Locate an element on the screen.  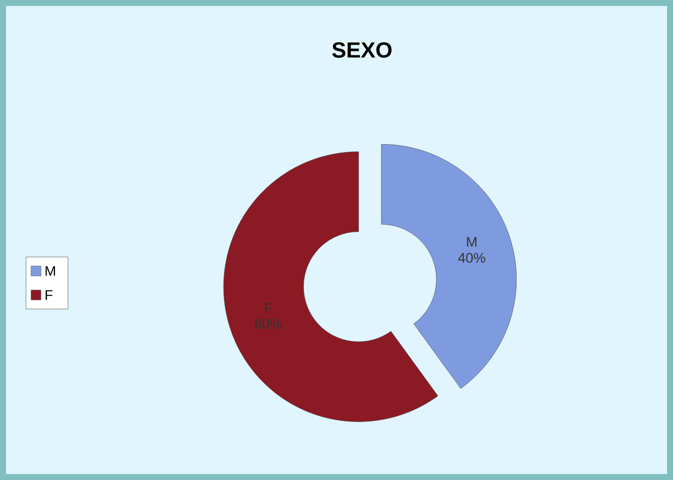
data-label: 40% is located at coordinates (472, 257).